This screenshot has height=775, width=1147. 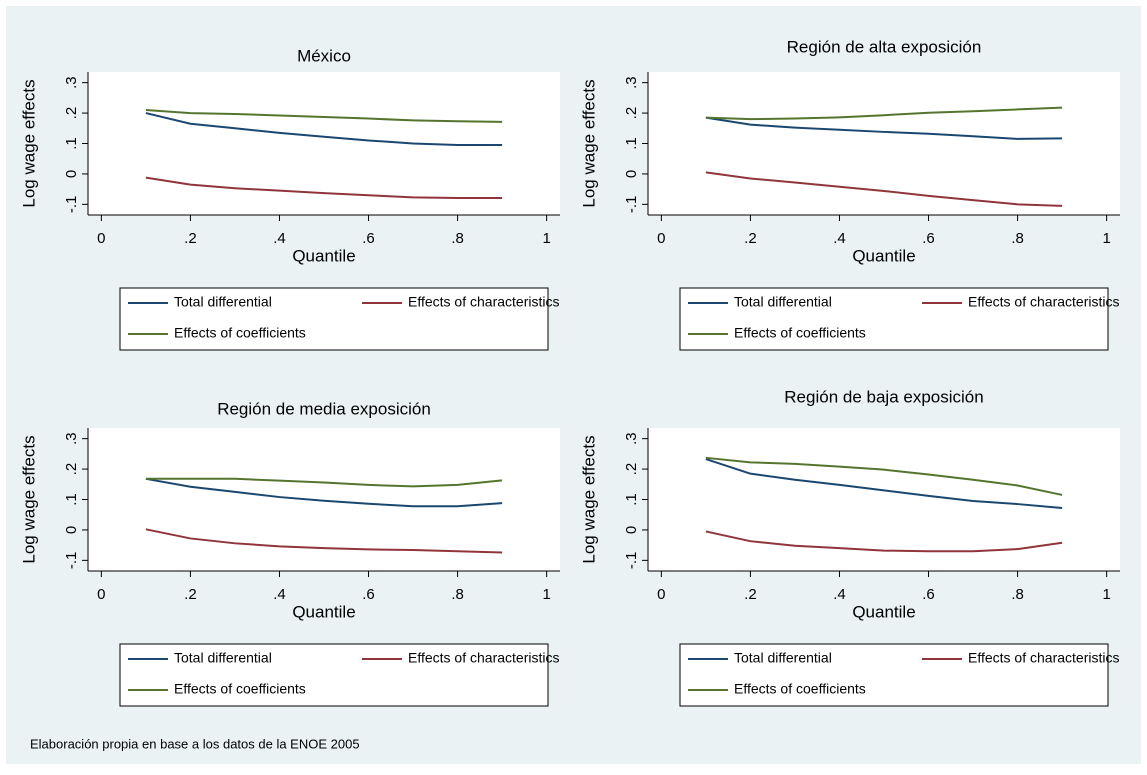 What do you see at coordinates (884, 46) in the screenshot?
I see `chart-title: Región de alta exposición` at bounding box center [884, 46].